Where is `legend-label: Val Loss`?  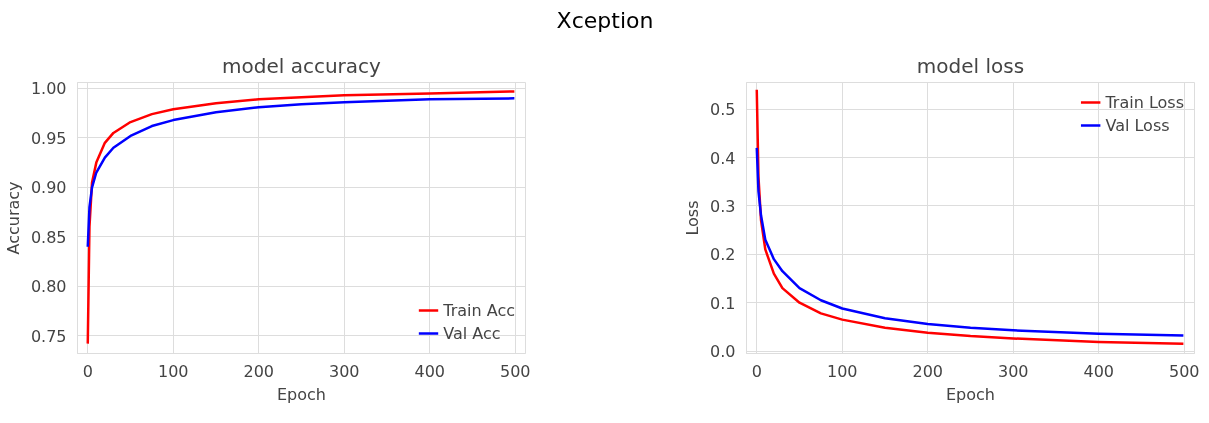 legend-label: Val Loss is located at coordinates (1137, 125).